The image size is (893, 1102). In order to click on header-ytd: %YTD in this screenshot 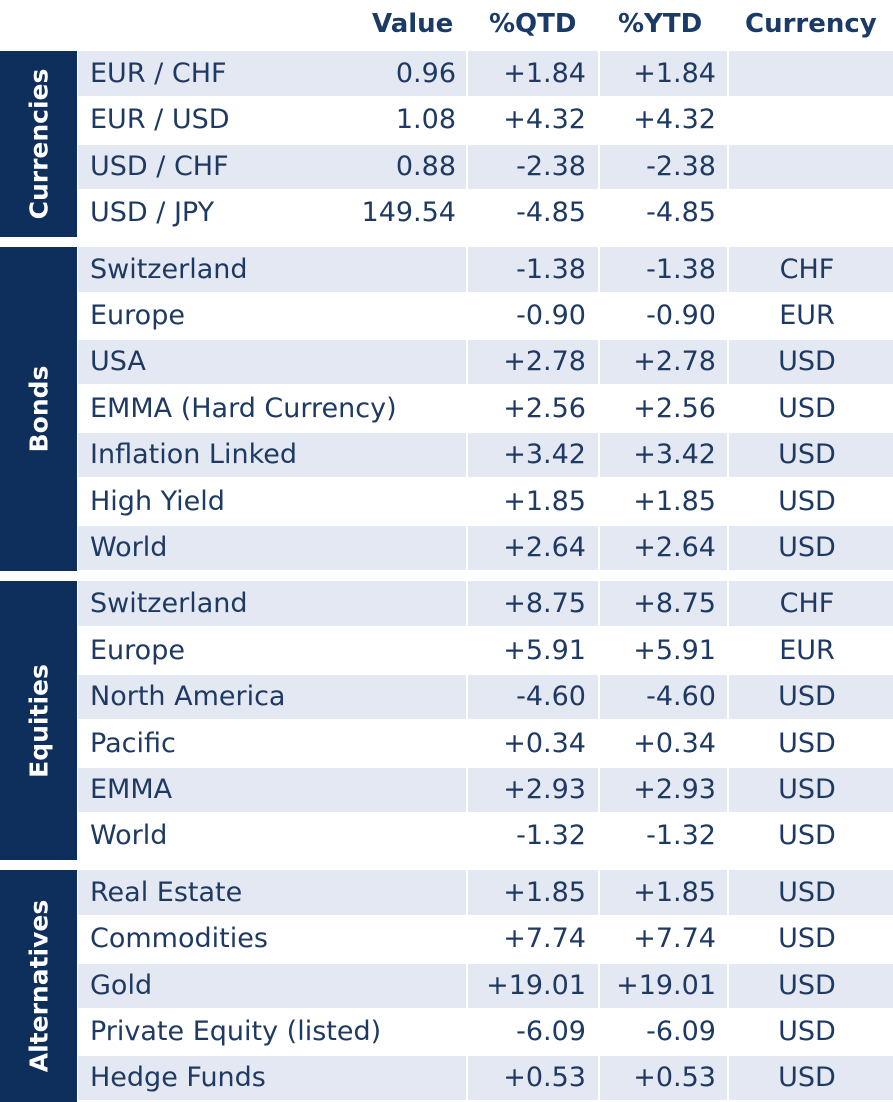, I will do `click(660, 24)`.